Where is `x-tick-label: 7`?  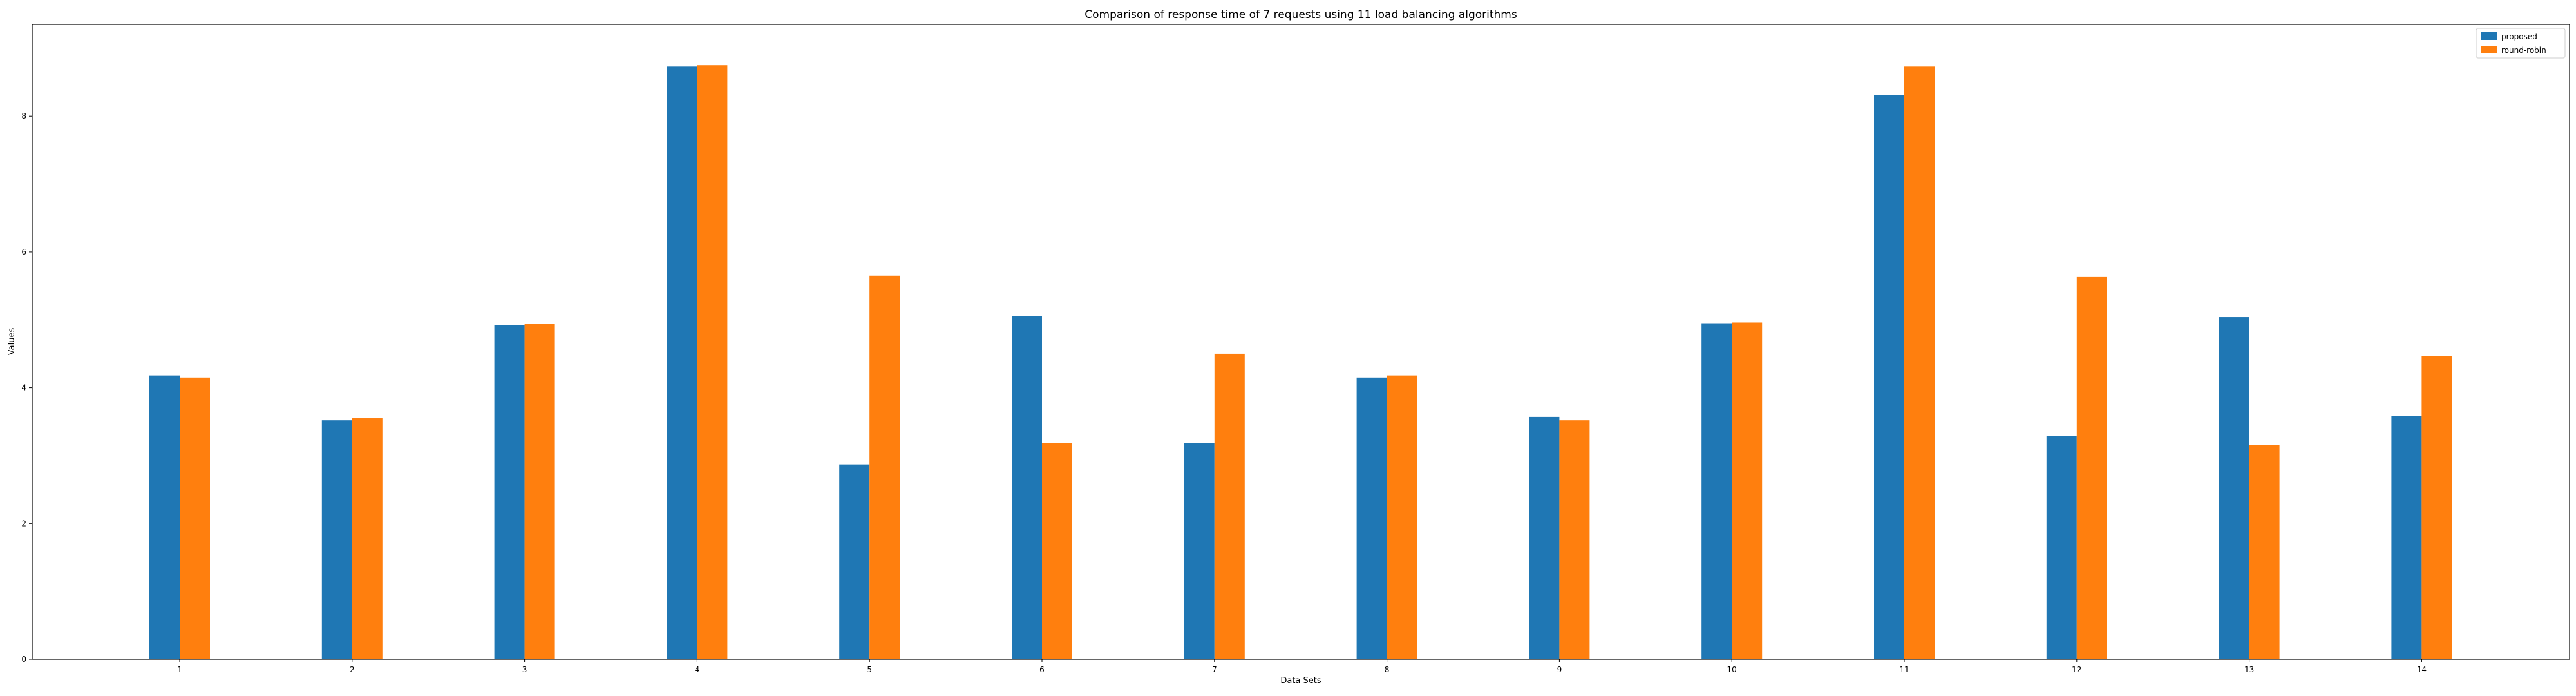 x-tick-label: 7 is located at coordinates (1214, 670).